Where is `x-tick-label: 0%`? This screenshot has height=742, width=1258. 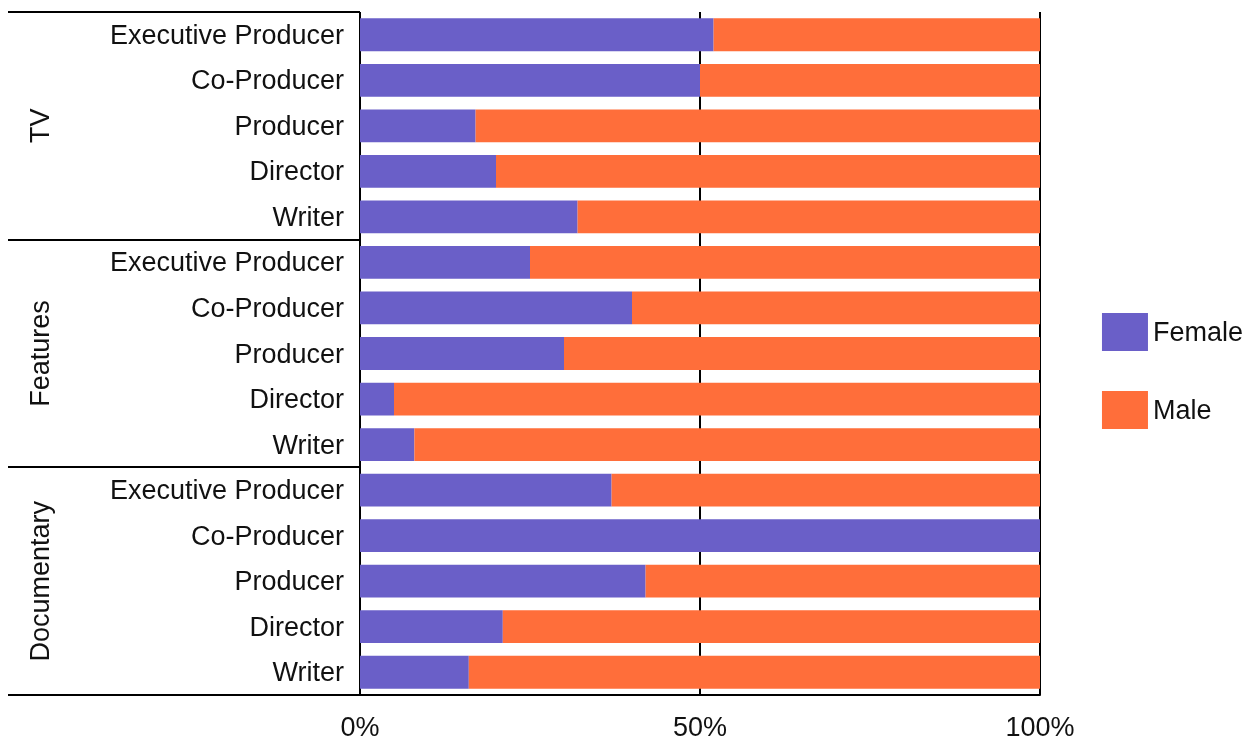
x-tick-label: 0% is located at coordinates (360, 726).